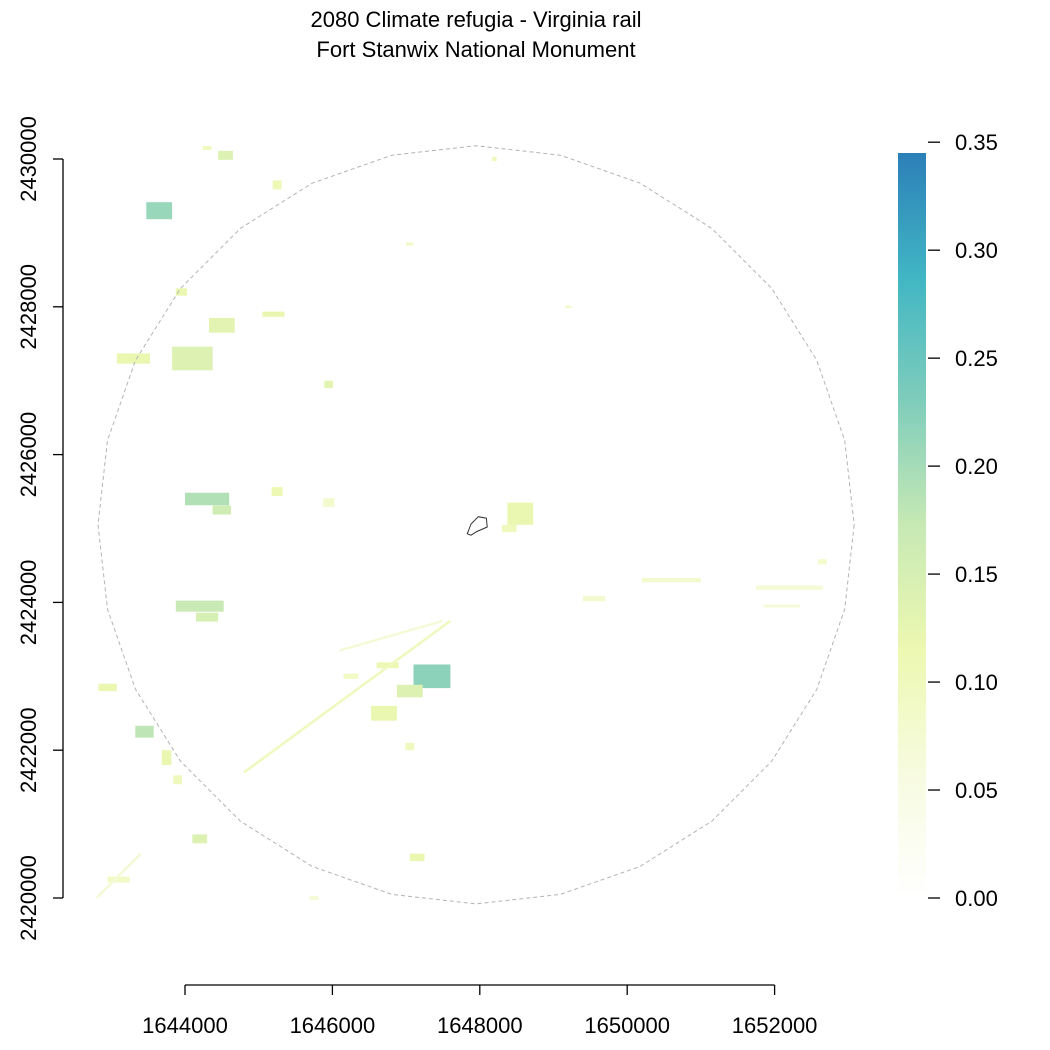  What do you see at coordinates (480, 1025) in the screenshot?
I see `x-tick-label: 1648000` at bounding box center [480, 1025].